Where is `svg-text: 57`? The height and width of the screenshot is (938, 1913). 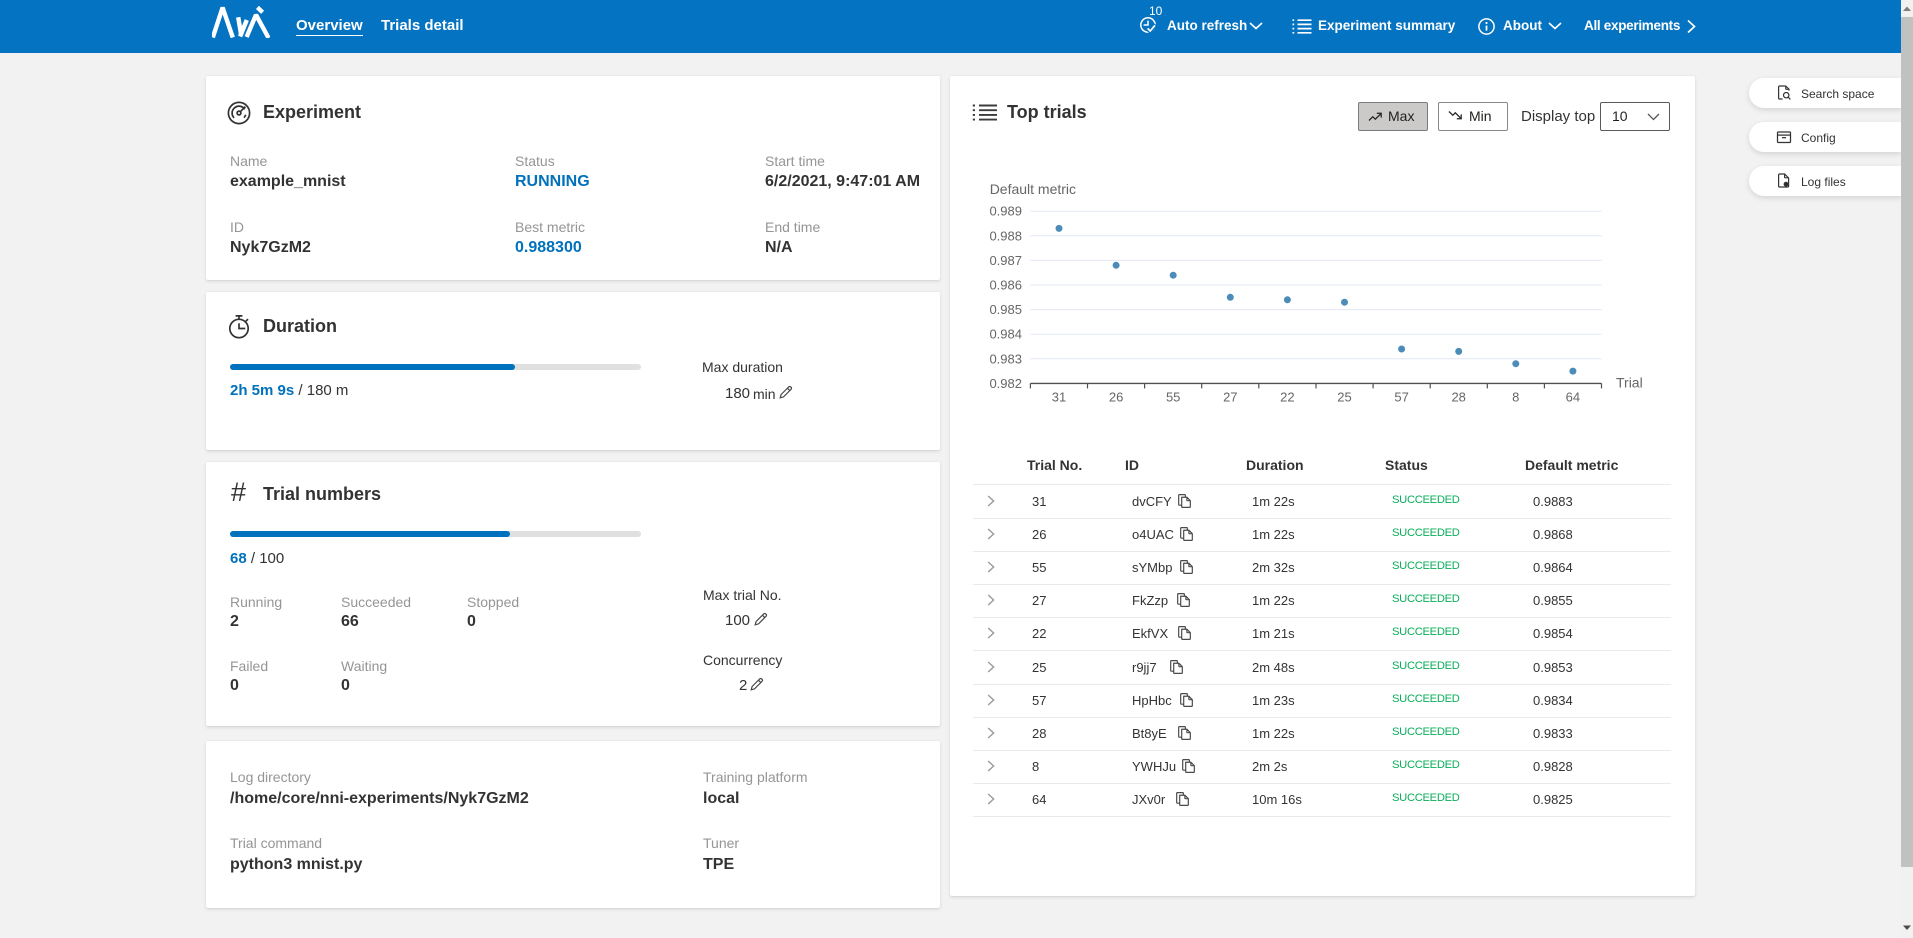
svg-text: 57 is located at coordinates (1401, 396).